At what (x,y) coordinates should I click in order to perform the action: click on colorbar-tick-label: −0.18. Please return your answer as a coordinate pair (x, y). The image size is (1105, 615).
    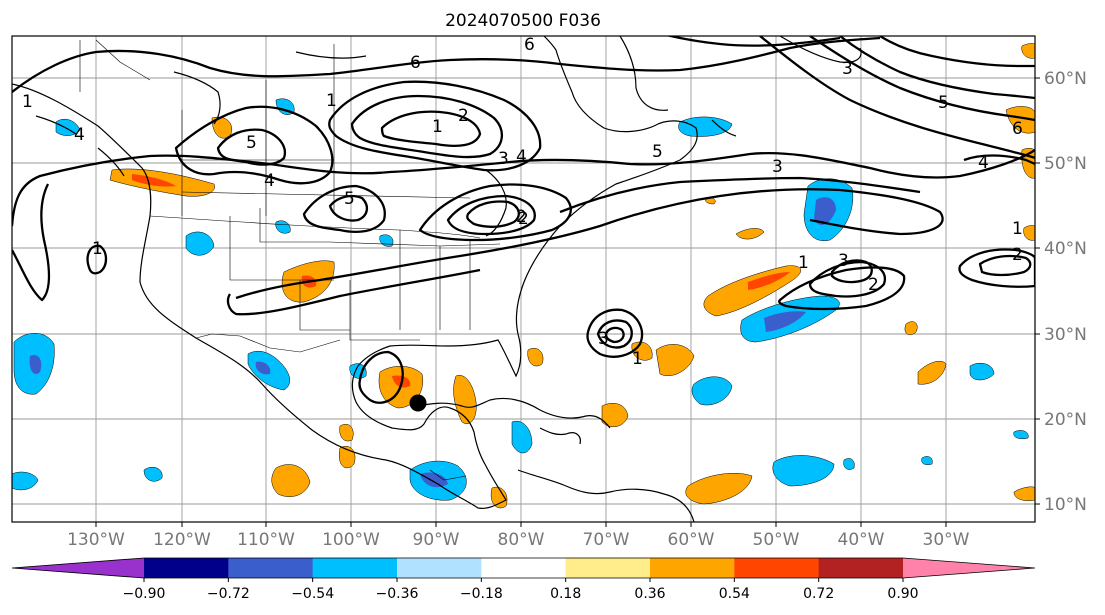
    Looking at the image, I should click on (481, 594).